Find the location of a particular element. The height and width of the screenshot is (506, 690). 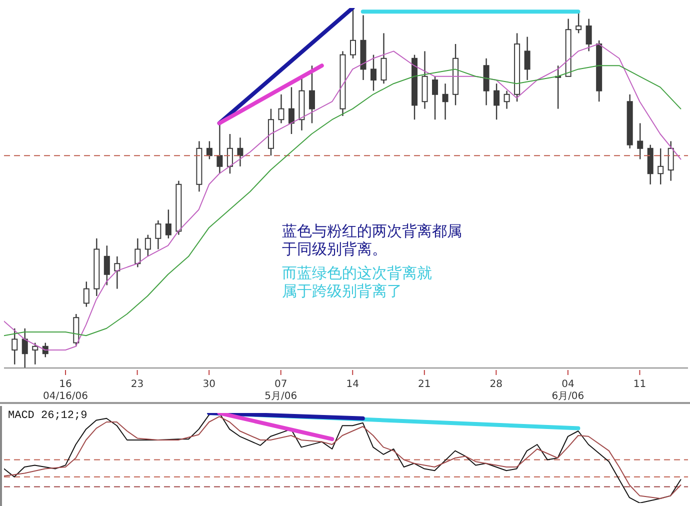

x-tick-label: 30 is located at coordinates (209, 384).